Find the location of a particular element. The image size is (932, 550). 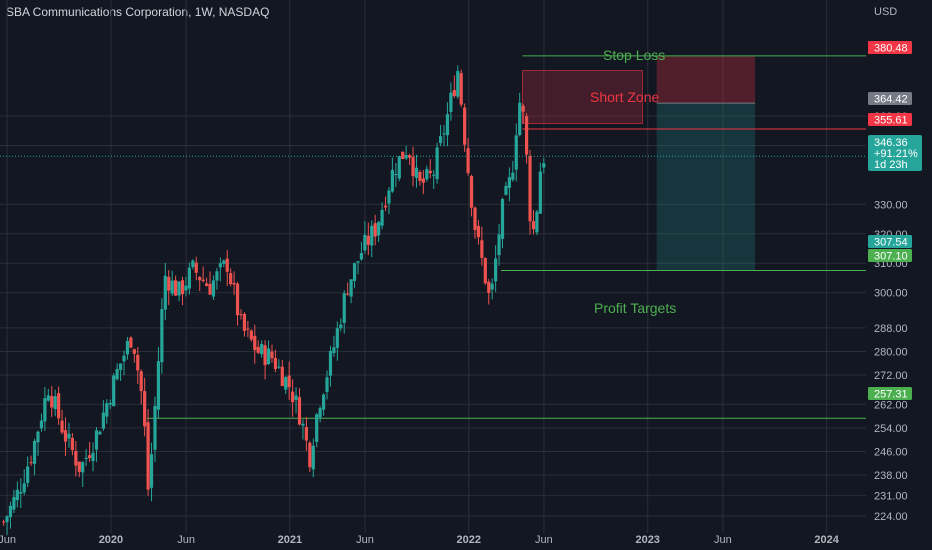

annotation-label: Profit Targets is located at coordinates (635, 308).